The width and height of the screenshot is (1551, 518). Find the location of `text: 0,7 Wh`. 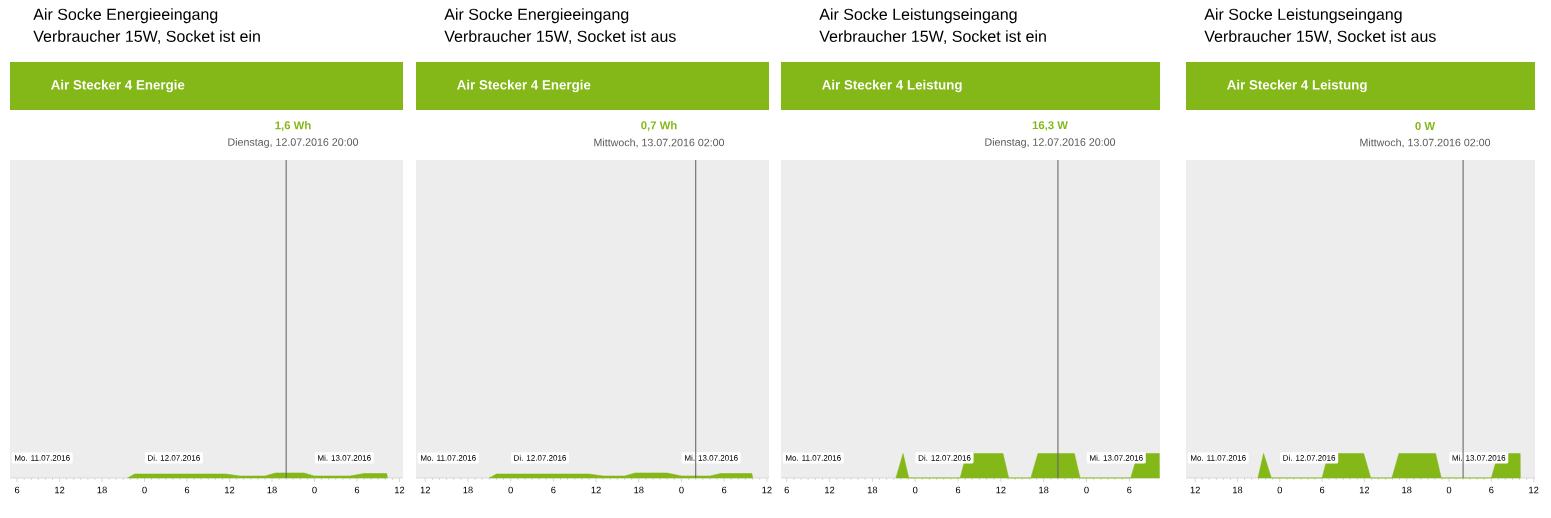

text: 0,7 Wh is located at coordinates (659, 126).